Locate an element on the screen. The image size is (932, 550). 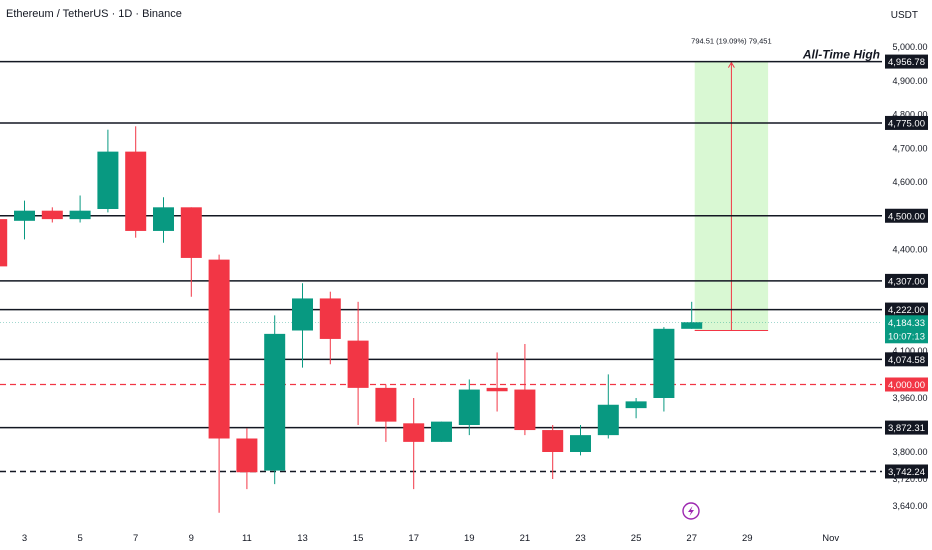
level-label-7: 3,872.31 is located at coordinates (906, 428).